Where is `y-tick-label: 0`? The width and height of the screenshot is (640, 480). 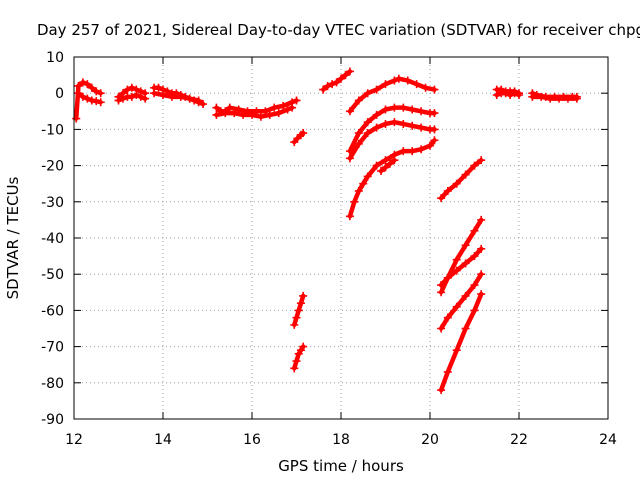
y-tick-label: 0 is located at coordinates (59, 94).